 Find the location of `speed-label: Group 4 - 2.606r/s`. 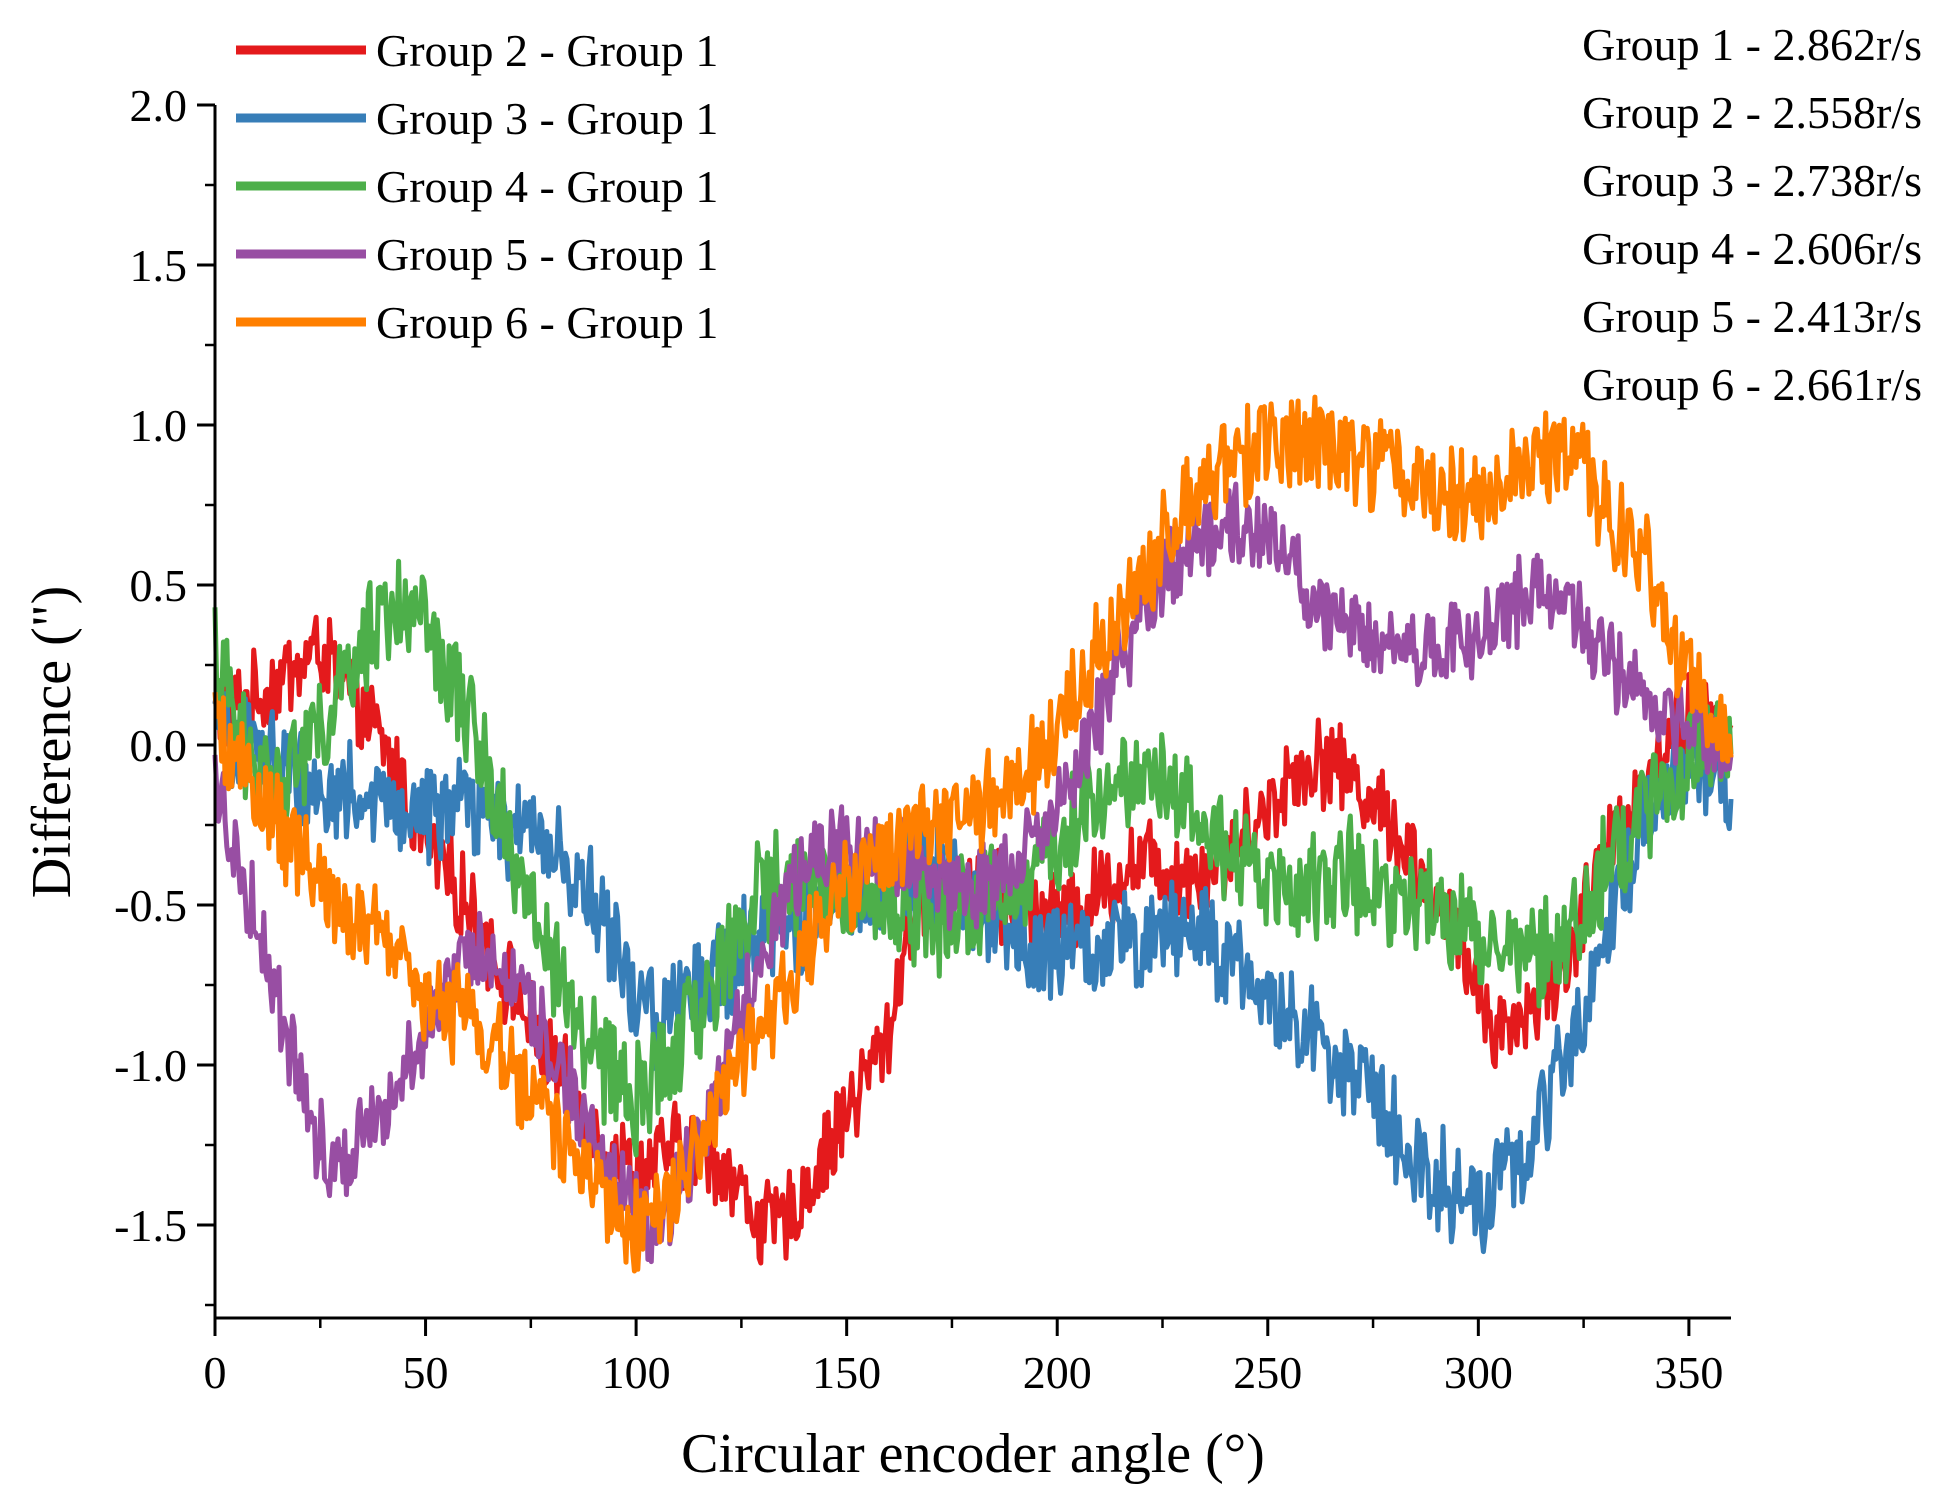

speed-label: Group 4 - 2.606r/s is located at coordinates (1752, 248).